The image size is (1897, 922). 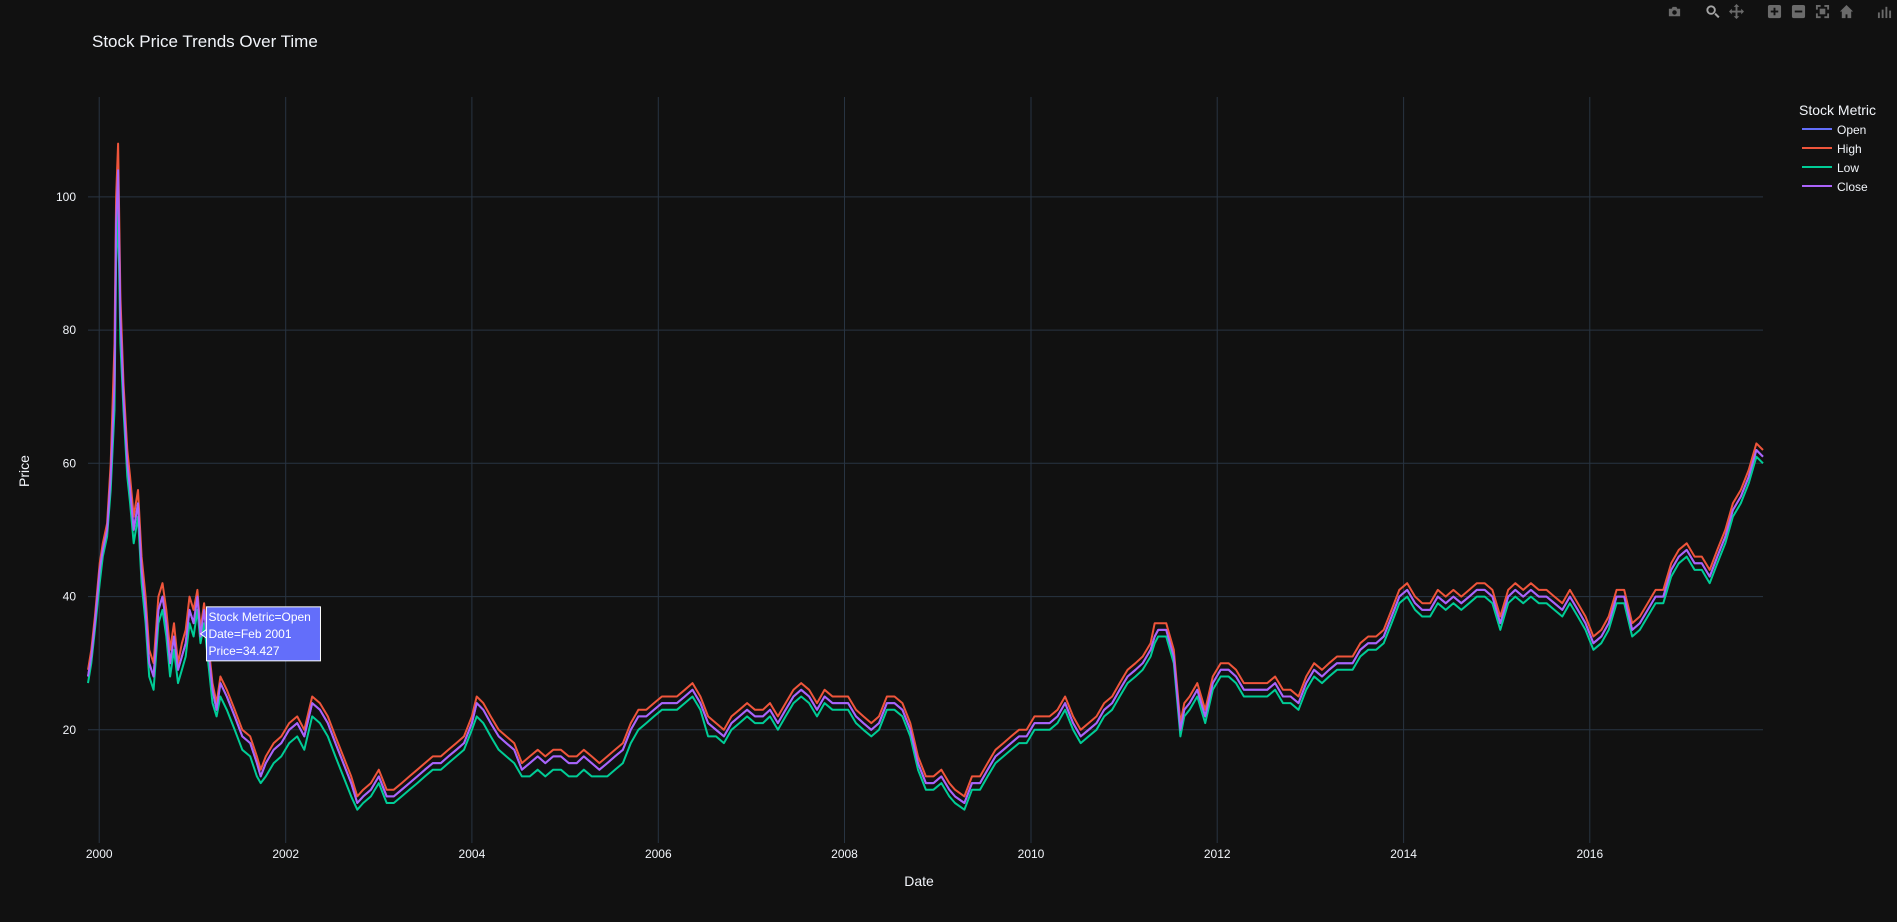 I want to click on x-tick-label: 2008, so click(x=844, y=854).